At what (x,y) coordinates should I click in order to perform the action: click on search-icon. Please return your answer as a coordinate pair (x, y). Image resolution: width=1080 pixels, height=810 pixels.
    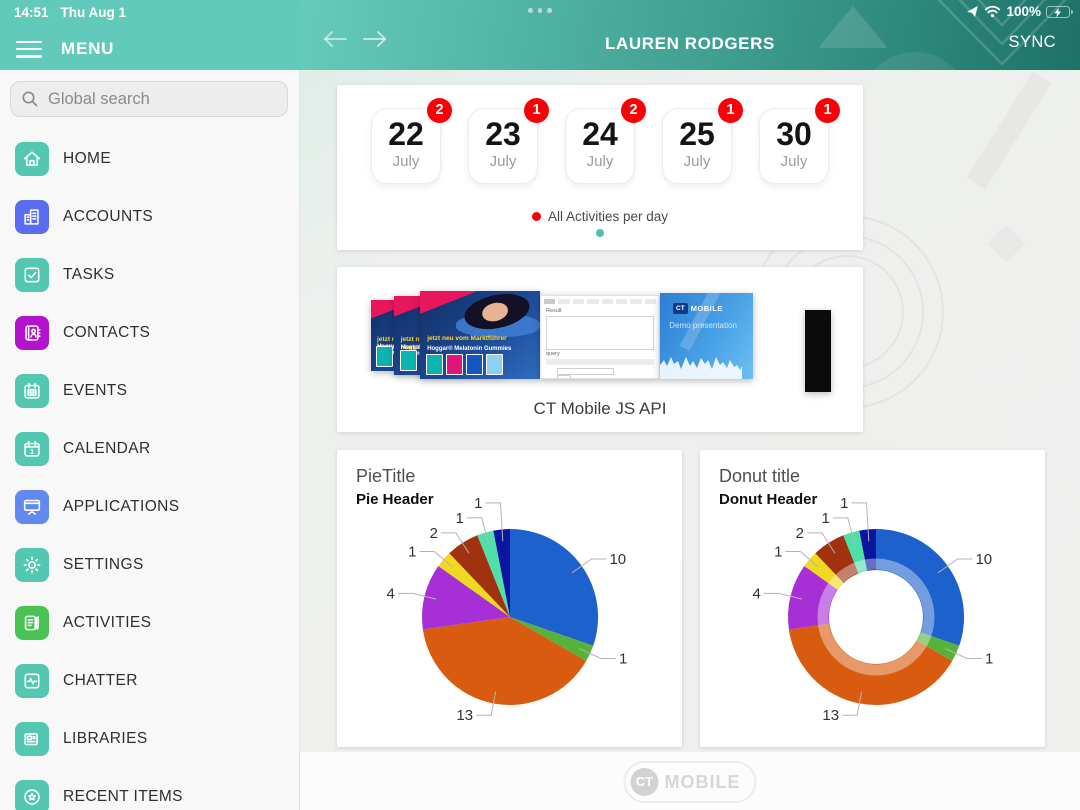
    Looking at the image, I should click on (30, 99).